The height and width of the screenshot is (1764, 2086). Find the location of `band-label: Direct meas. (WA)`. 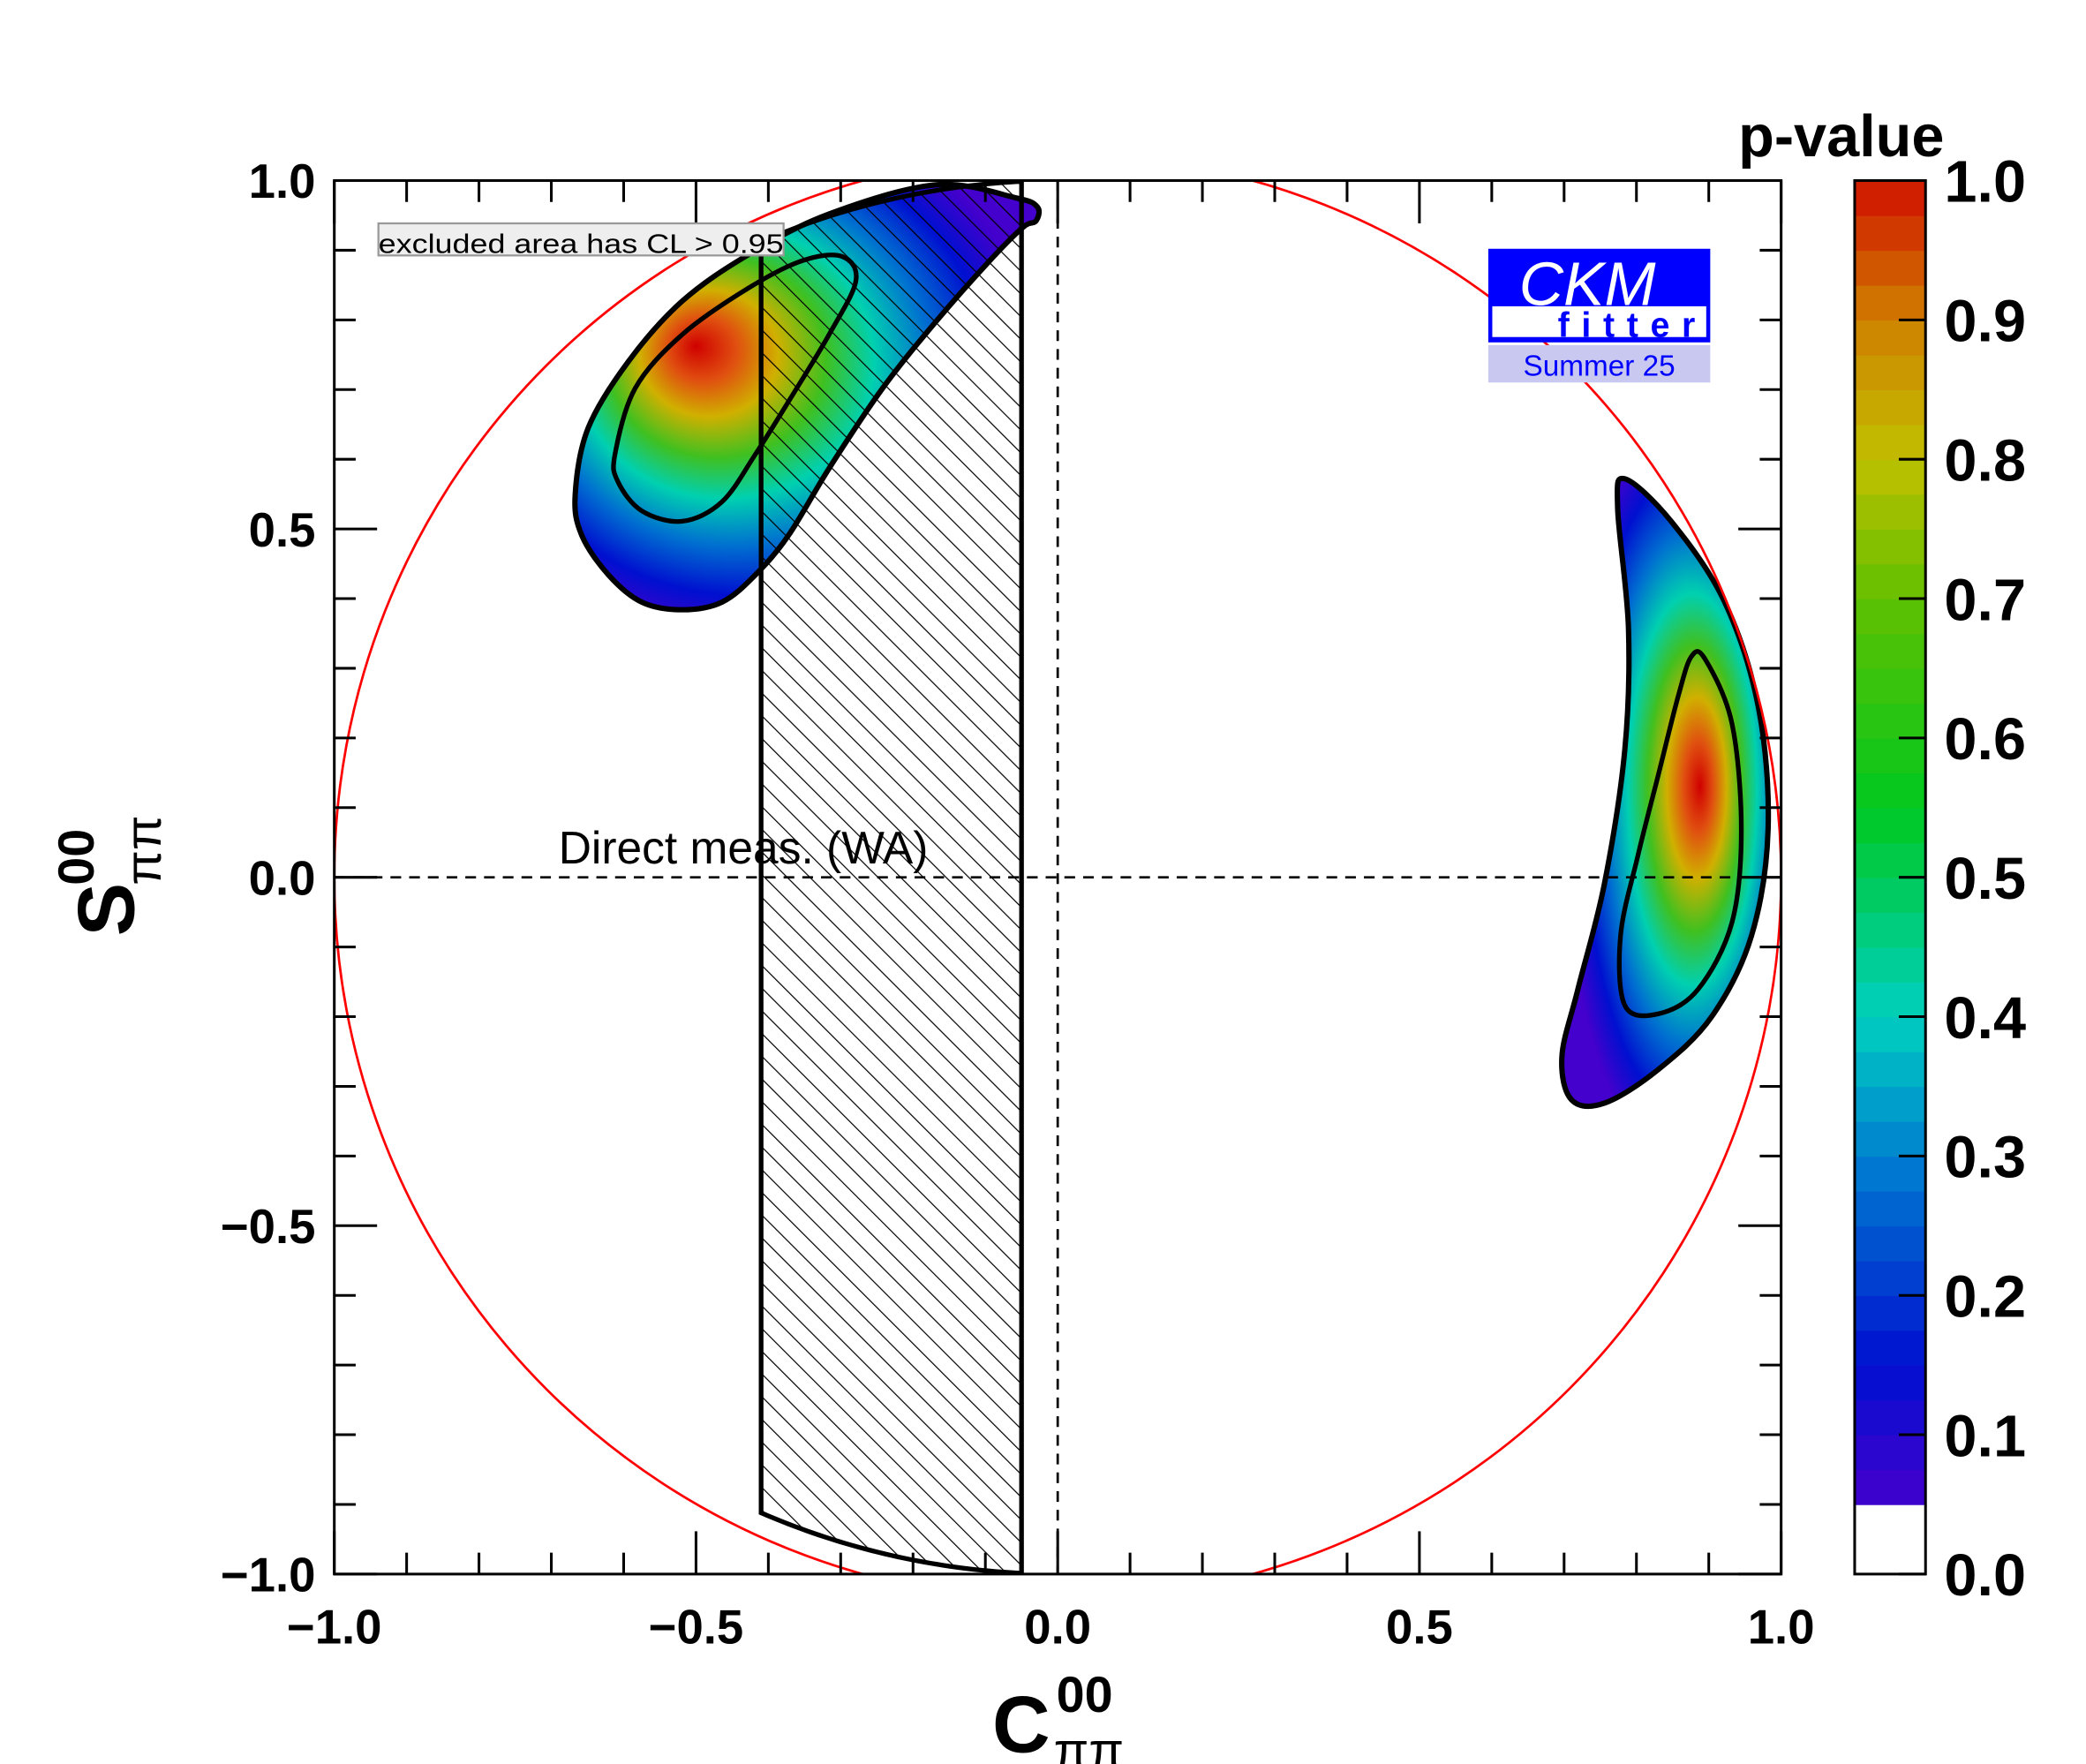

band-label: Direct meas. (WA) is located at coordinates (744, 847).